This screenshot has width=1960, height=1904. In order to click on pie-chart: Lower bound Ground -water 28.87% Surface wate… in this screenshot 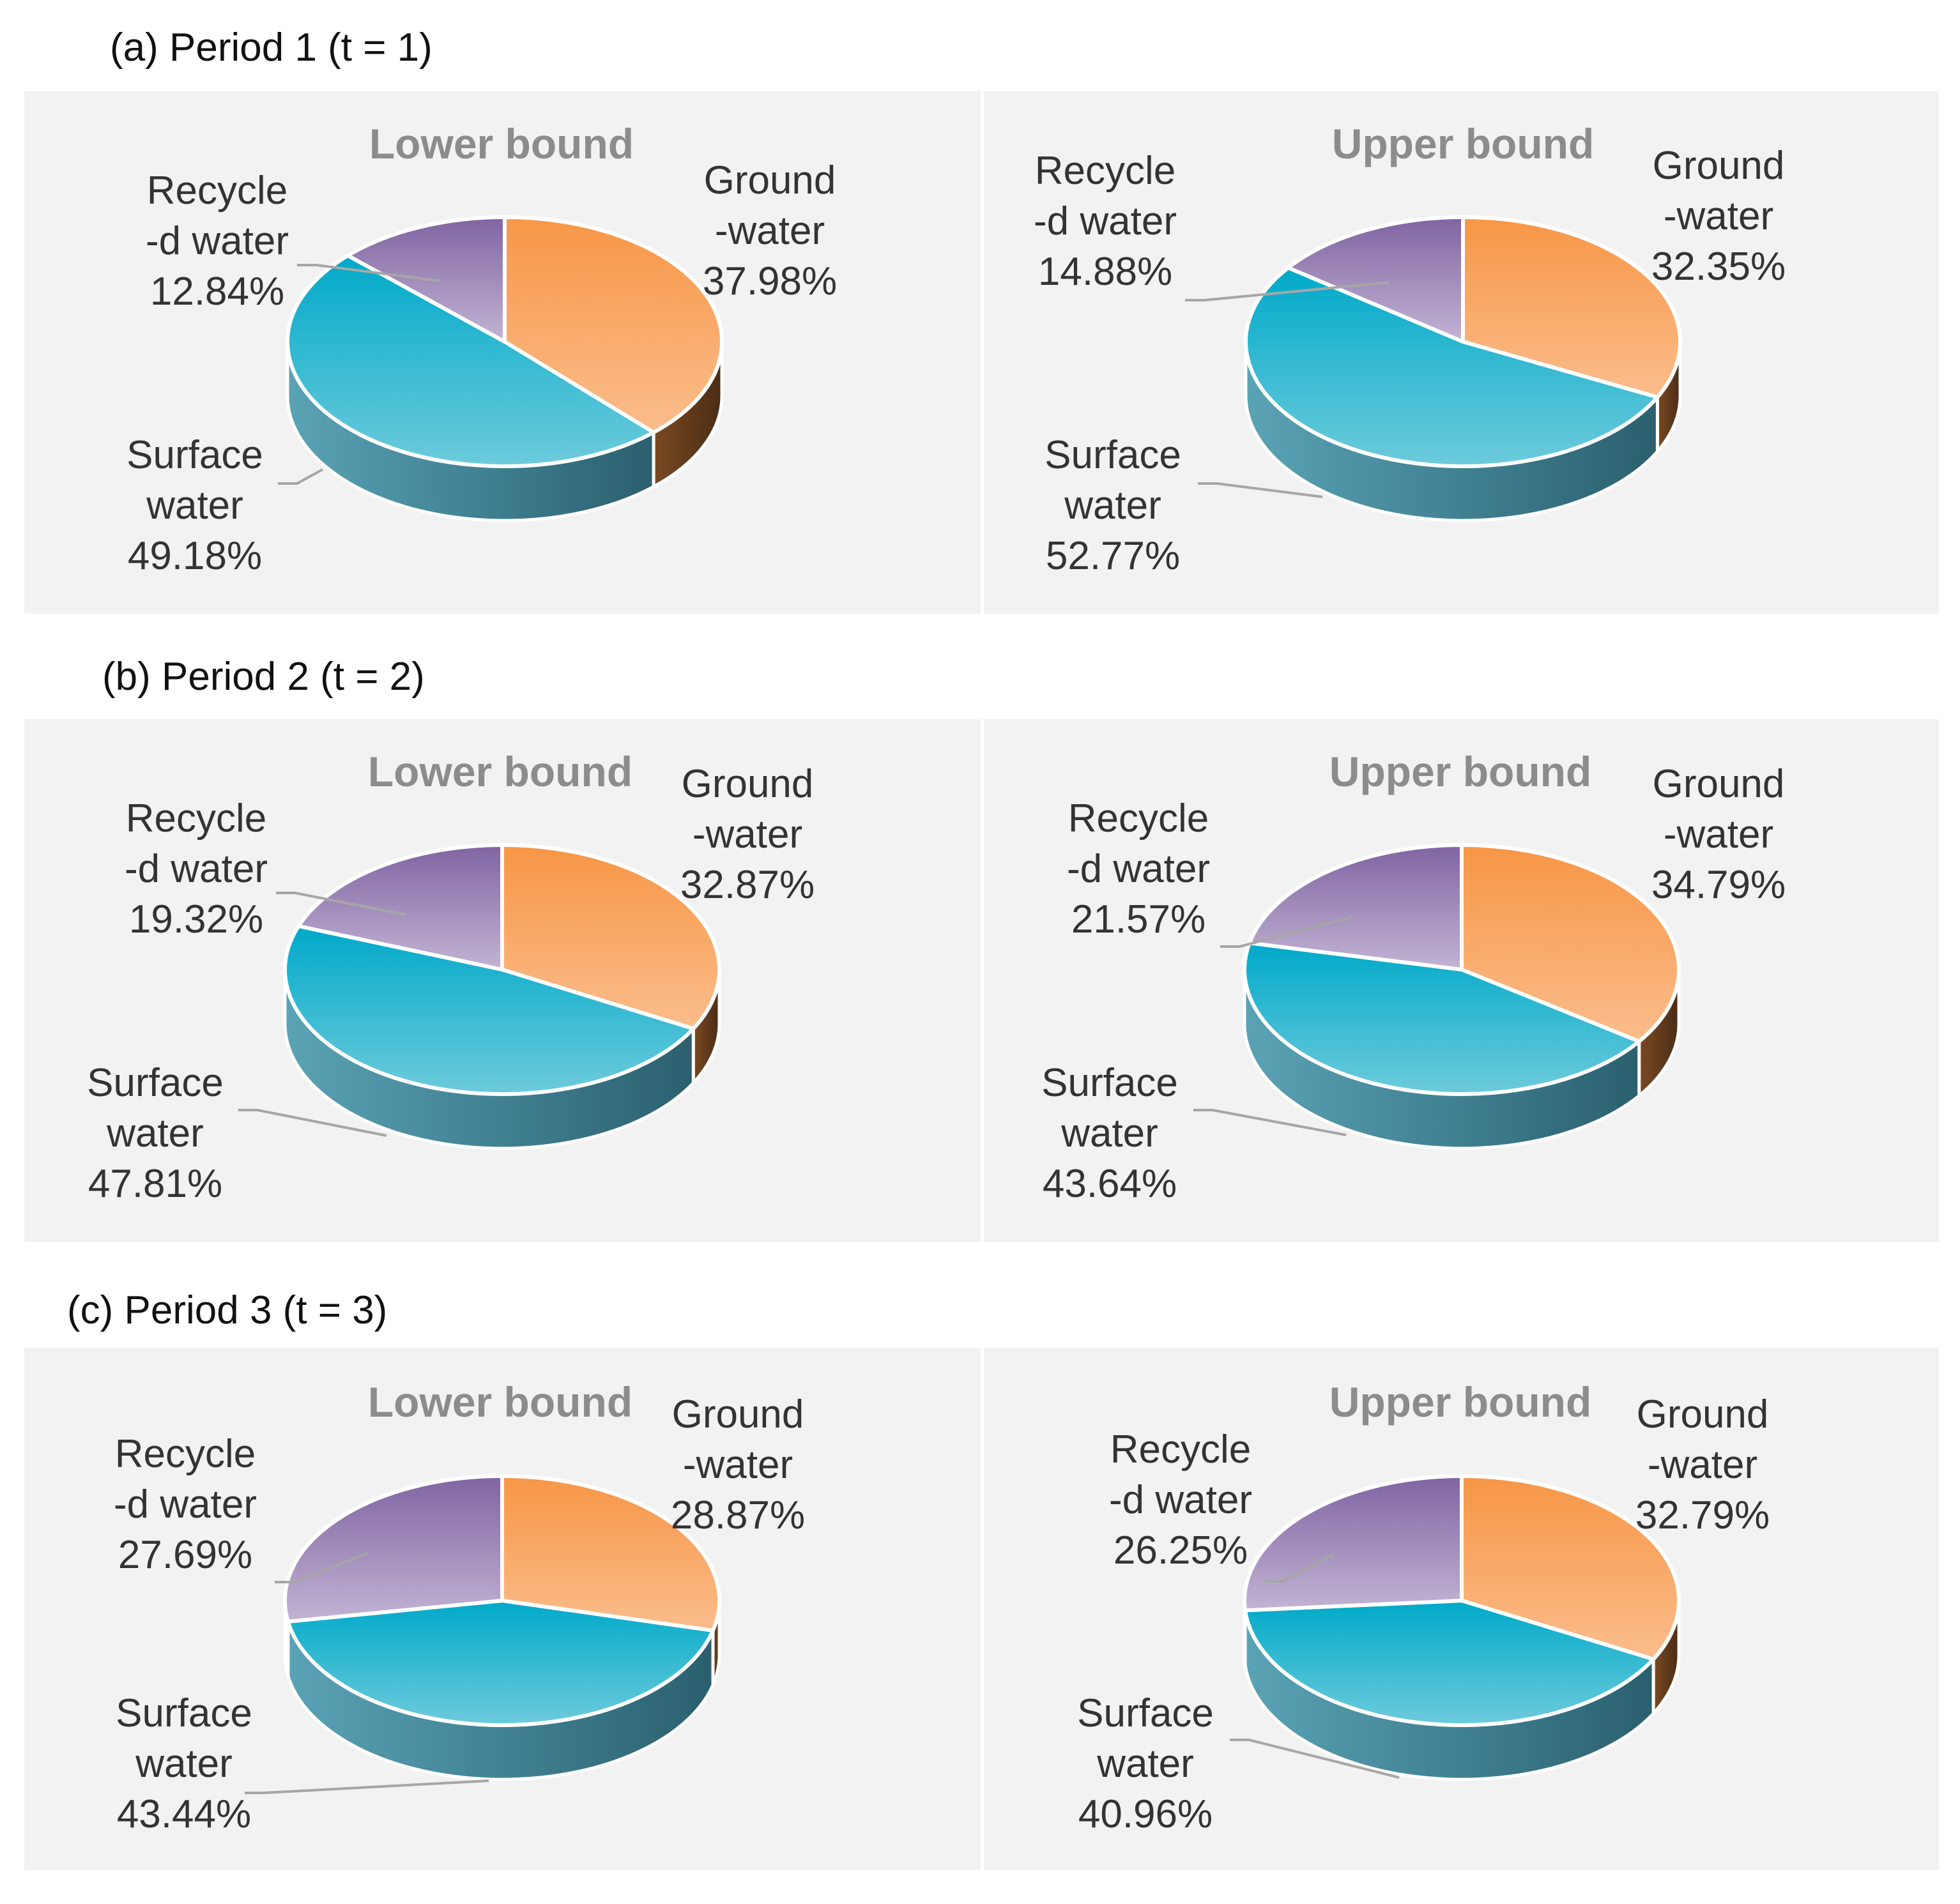, I will do `click(459, 1607)`.